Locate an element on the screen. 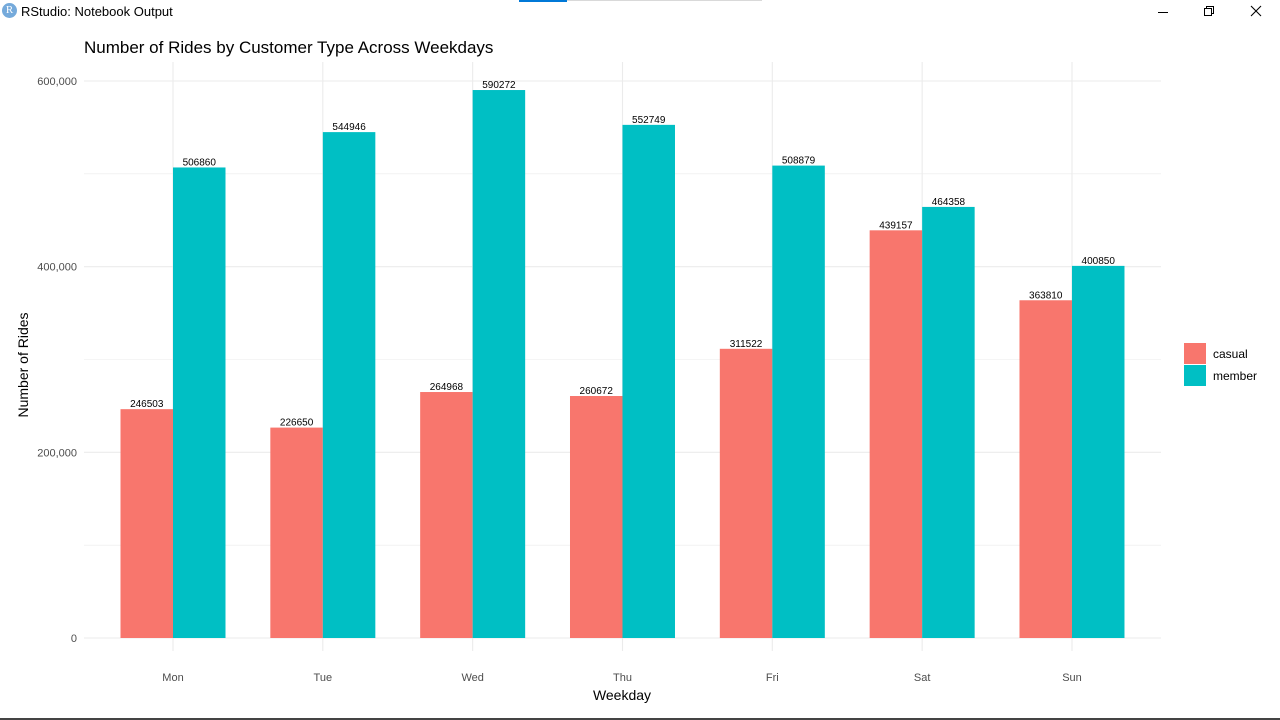 This screenshot has width=1280, height=720. close-icon is located at coordinates (1256, 11).